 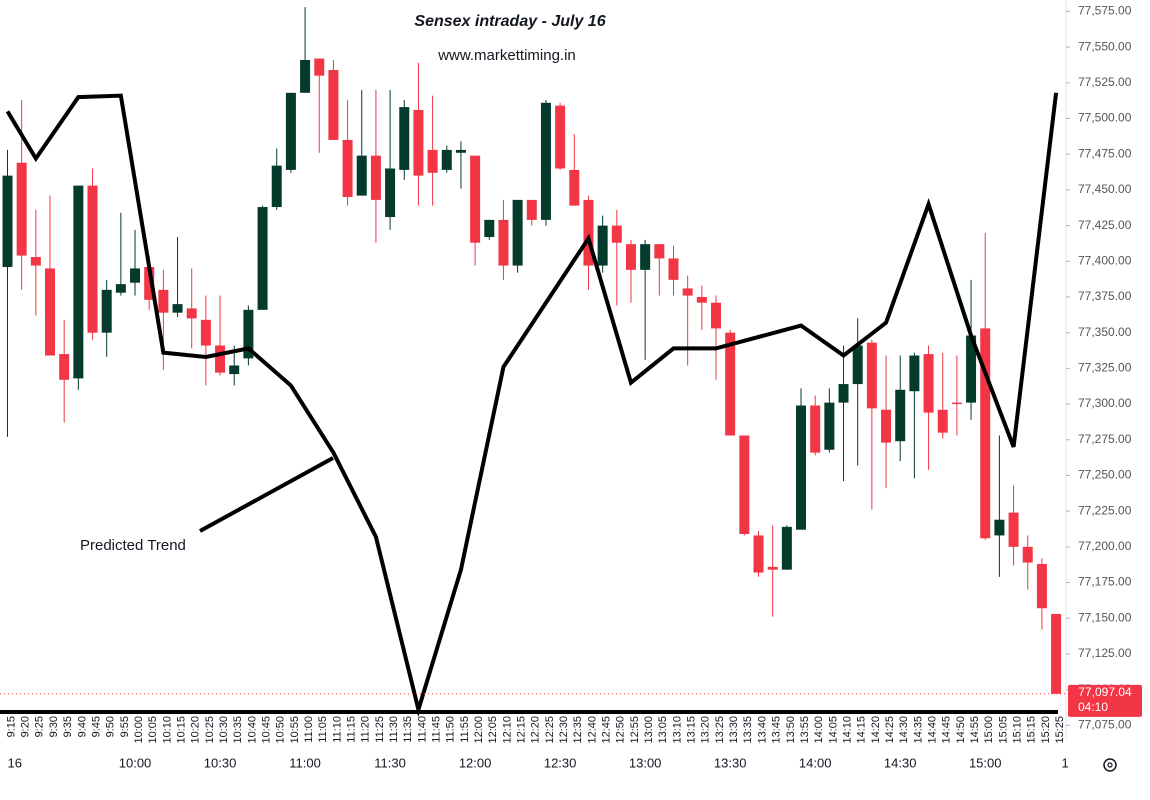 What do you see at coordinates (323, 729) in the screenshot?
I see `x-tick-label: 11:05` at bounding box center [323, 729].